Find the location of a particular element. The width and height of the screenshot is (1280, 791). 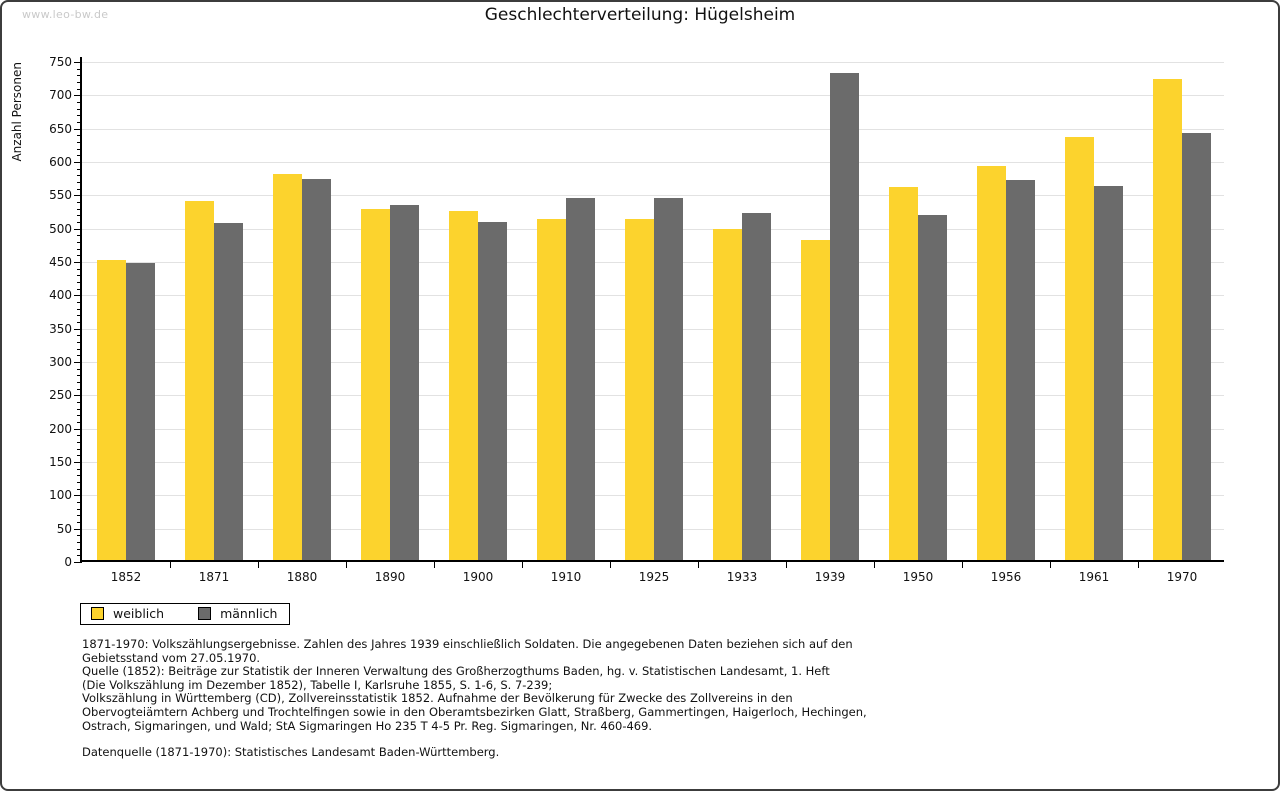

bar-männlich-1880 is located at coordinates (316, 369).